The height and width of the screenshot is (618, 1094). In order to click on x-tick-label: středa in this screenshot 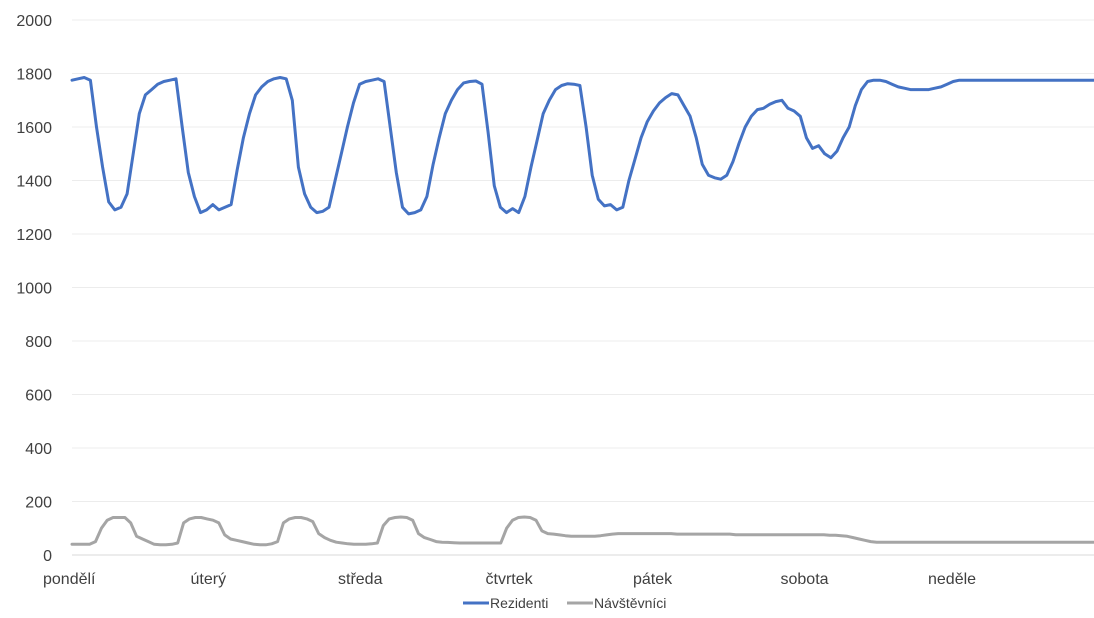, I will do `click(360, 579)`.